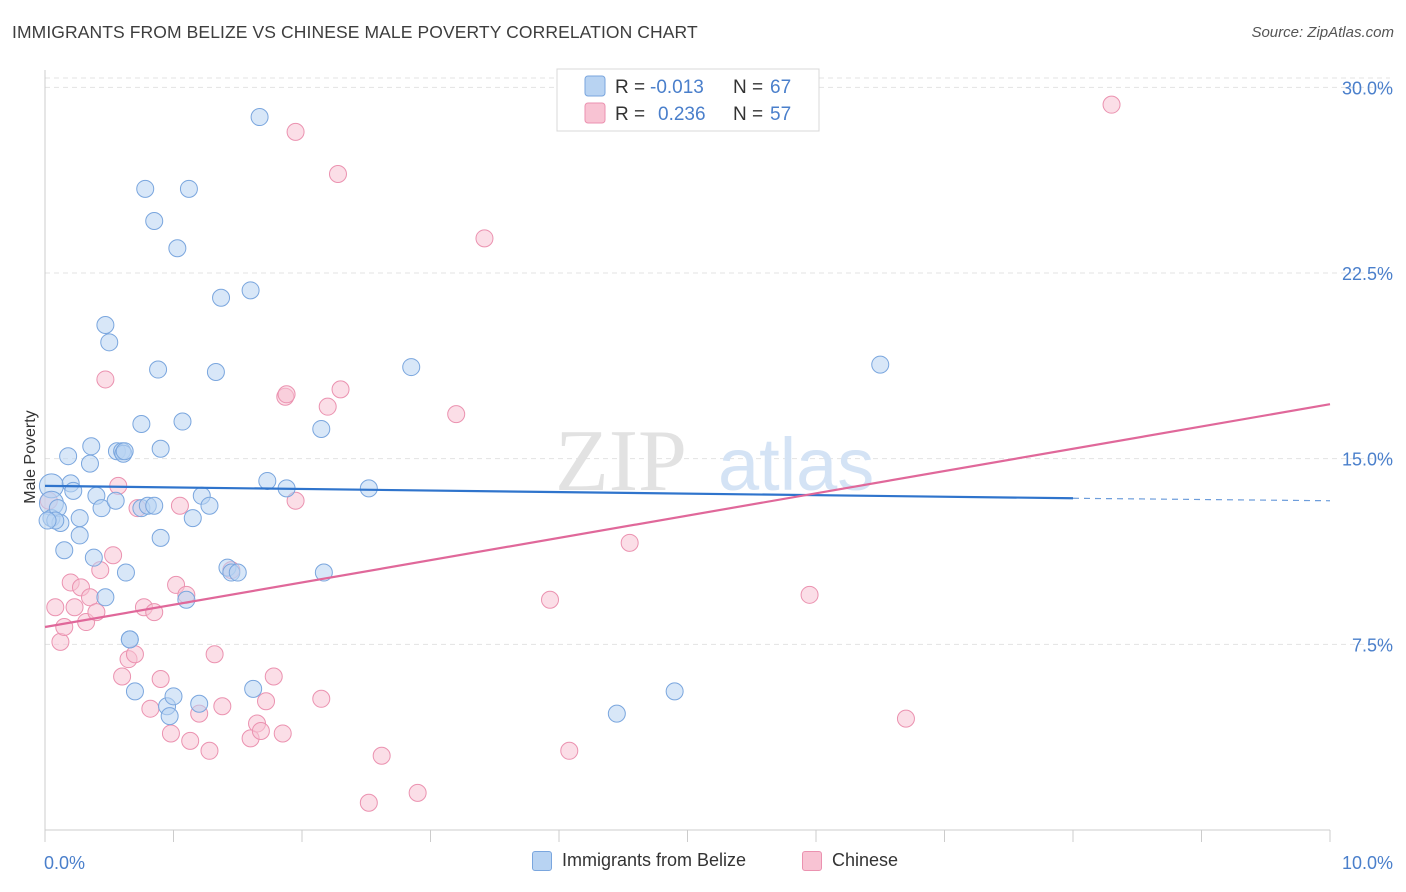 This screenshot has height=892, width=1406. I want to click on legend-r-label-belize: R =, so click(630, 87).